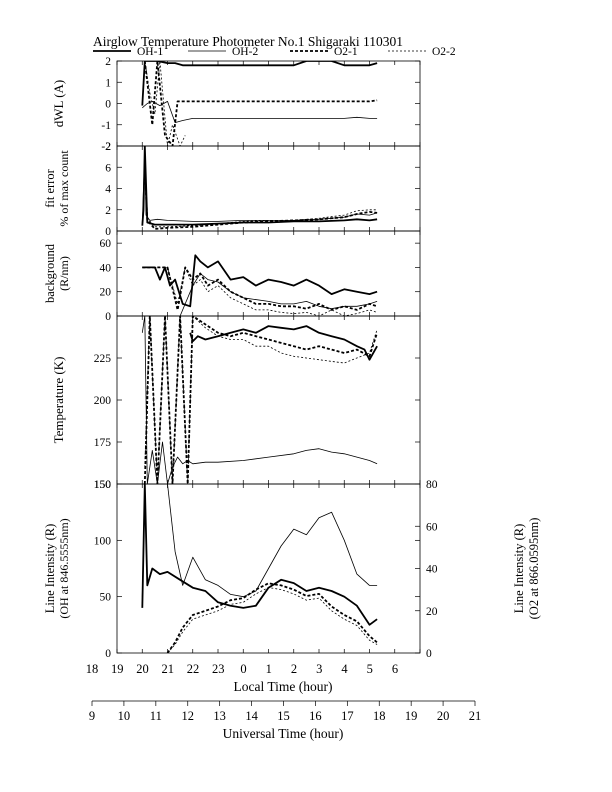 Image resolution: width=612 pixels, height=792 pixels. What do you see at coordinates (64, 568) in the screenshot?
I see `y-axis-label-sub: (OH at 846.5555nm)` at bounding box center [64, 568].